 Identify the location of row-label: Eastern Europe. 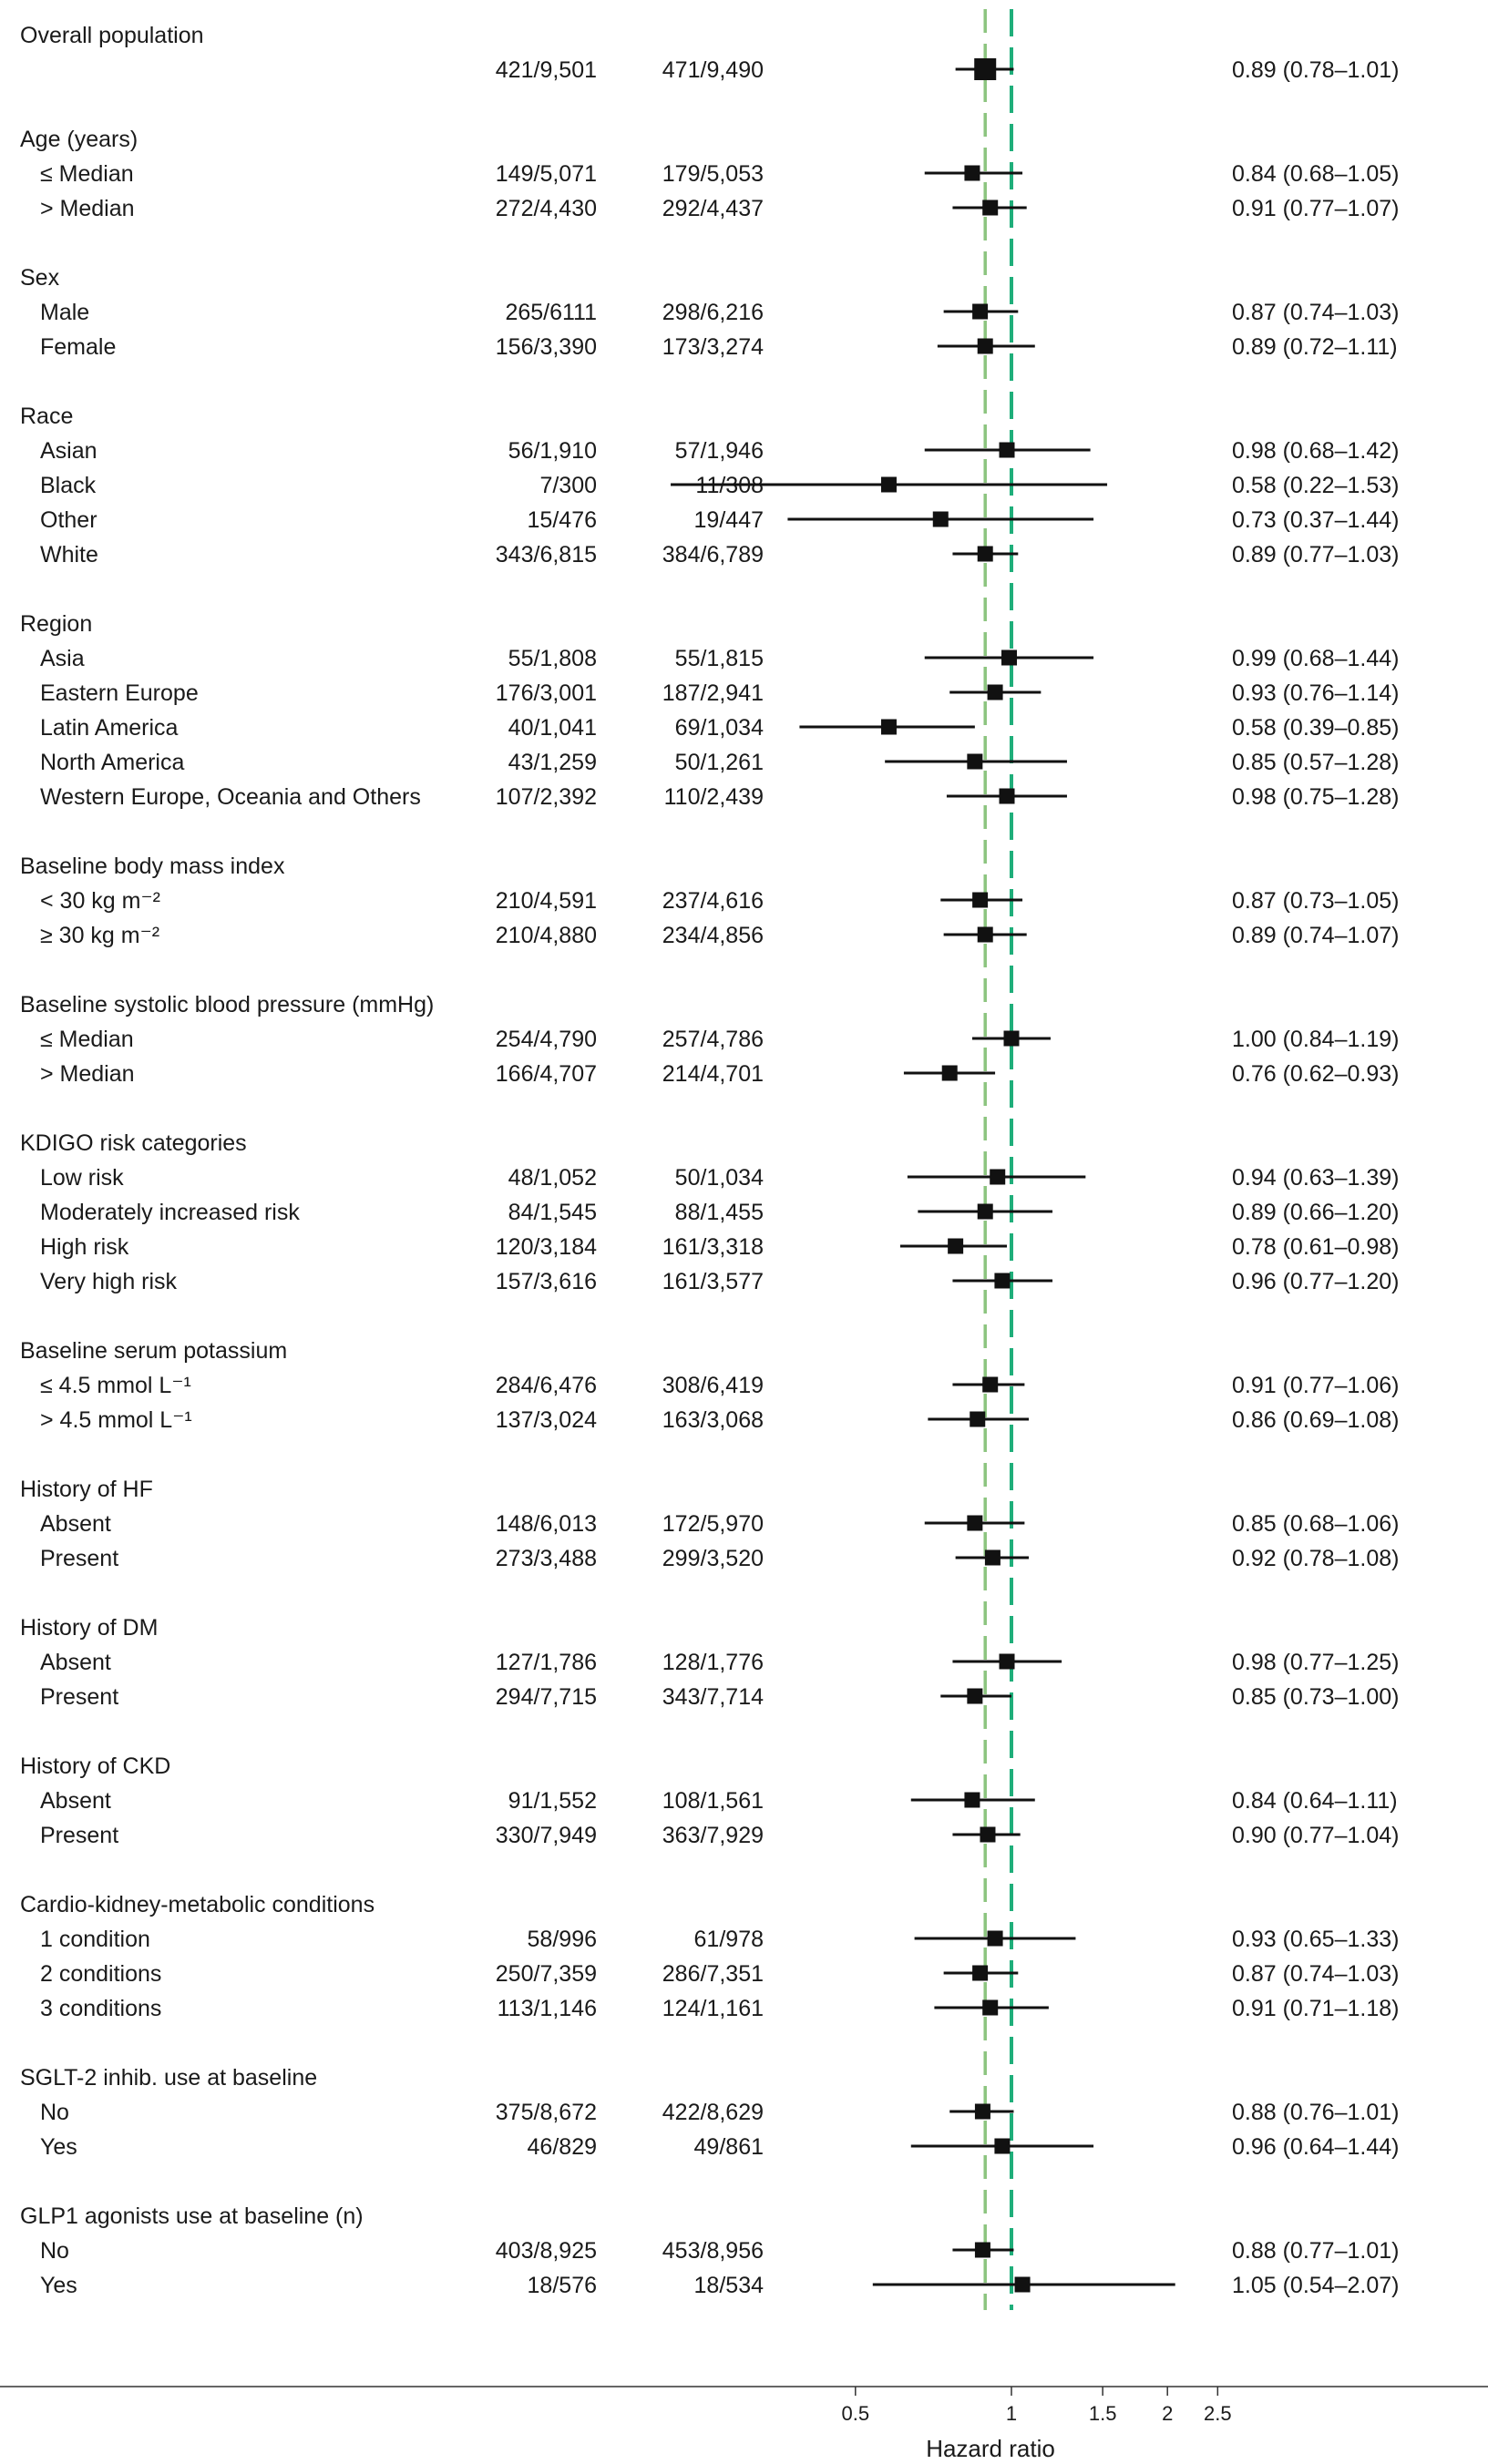
(120, 693).